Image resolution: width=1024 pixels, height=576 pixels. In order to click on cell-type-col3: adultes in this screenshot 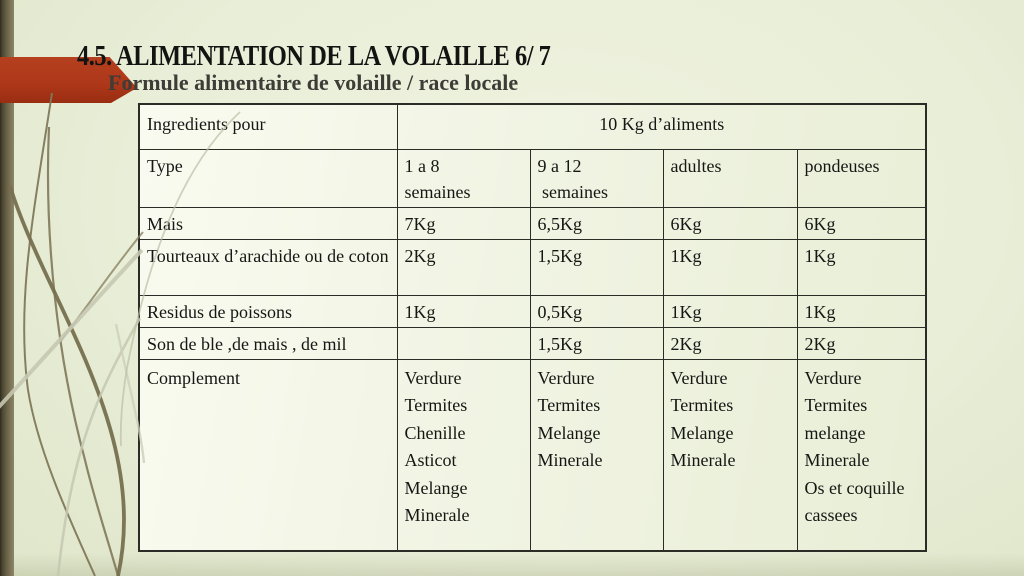, I will do `click(730, 178)`.